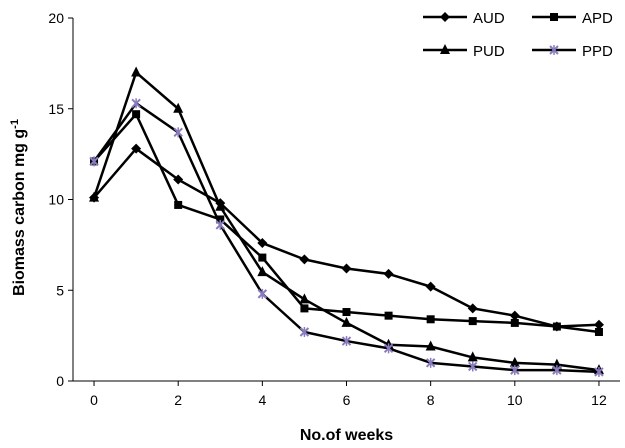 This screenshot has height=448, width=625. Describe the element at coordinates (597, 18) in the screenshot. I see `legend-label-apd: APD` at that location.